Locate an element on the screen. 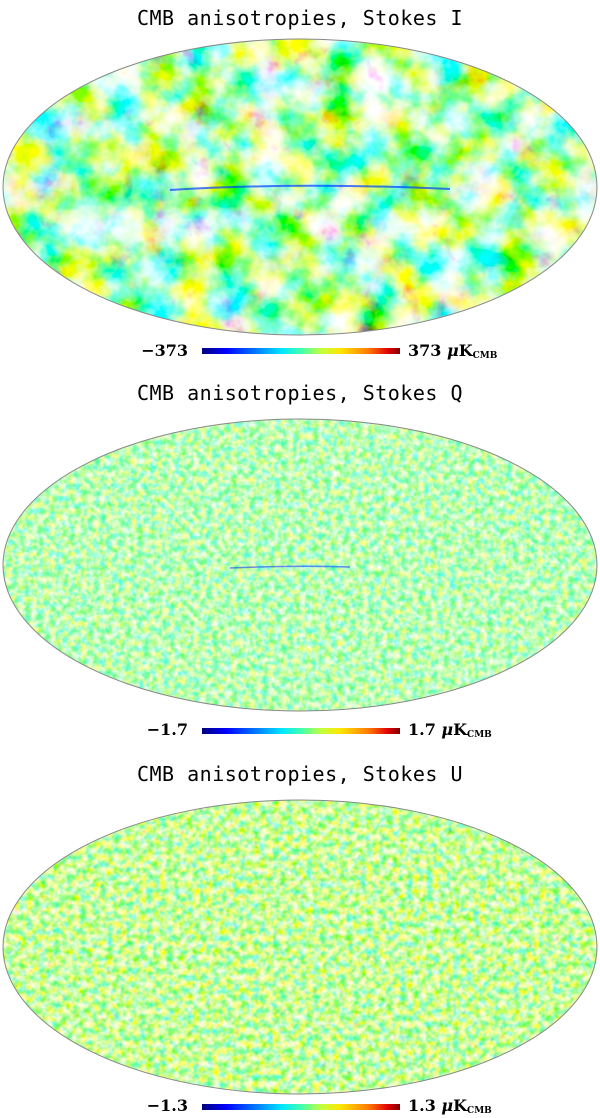 This screenshot has height=1118, width=600. colorbar-min-label: −1.3 is located at coordinates (167, 1105).